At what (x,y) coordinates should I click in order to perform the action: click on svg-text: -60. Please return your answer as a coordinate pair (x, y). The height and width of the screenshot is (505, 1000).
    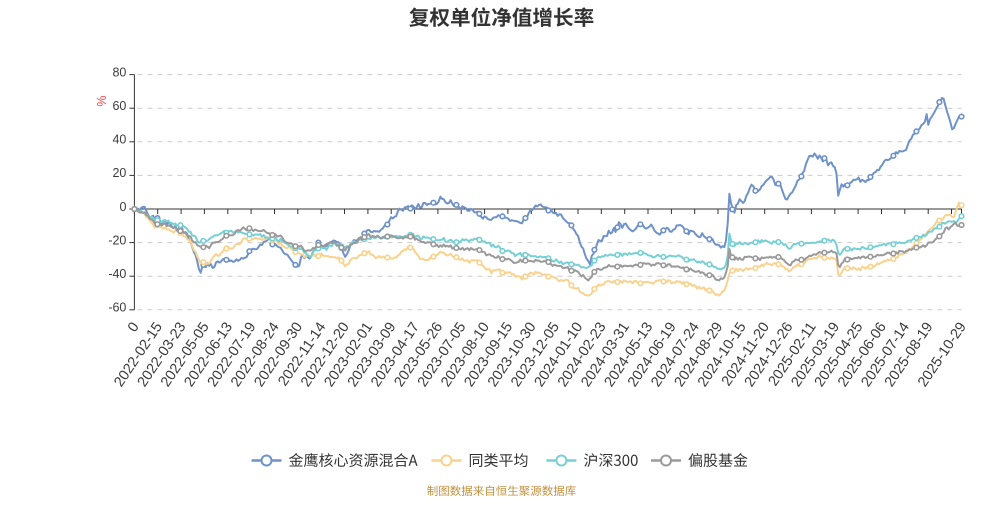
    Looking at the image, I should click on (117, 308).